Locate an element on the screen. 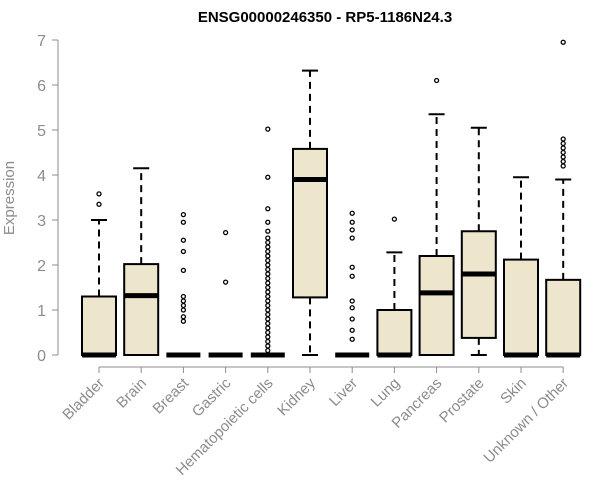 The height and width of the screenshot is (500, 600). box-skin is located at coordinates (521, 267).